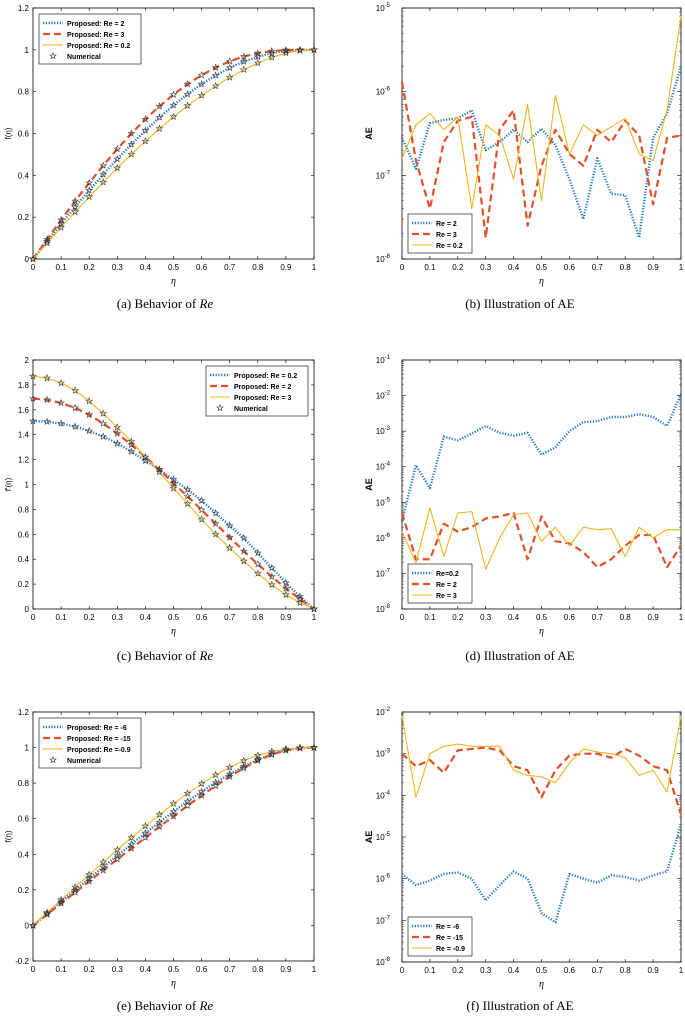  I want to click on legend-label: Proposed: Re = 0.2, so click(98, 46).